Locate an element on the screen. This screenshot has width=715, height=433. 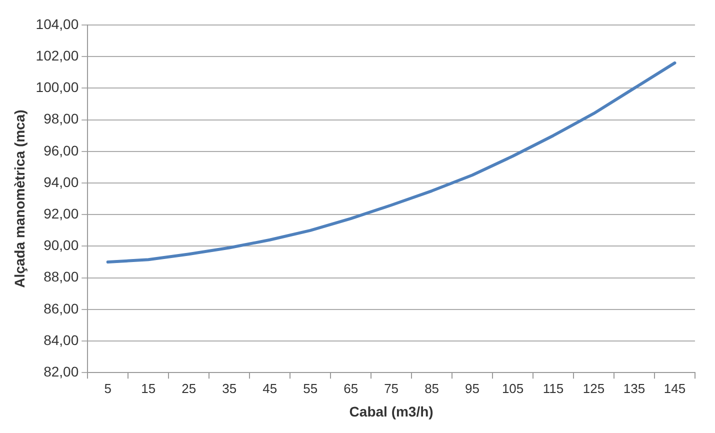
x-tick-label: 75 is located at coordinates (391, 388).